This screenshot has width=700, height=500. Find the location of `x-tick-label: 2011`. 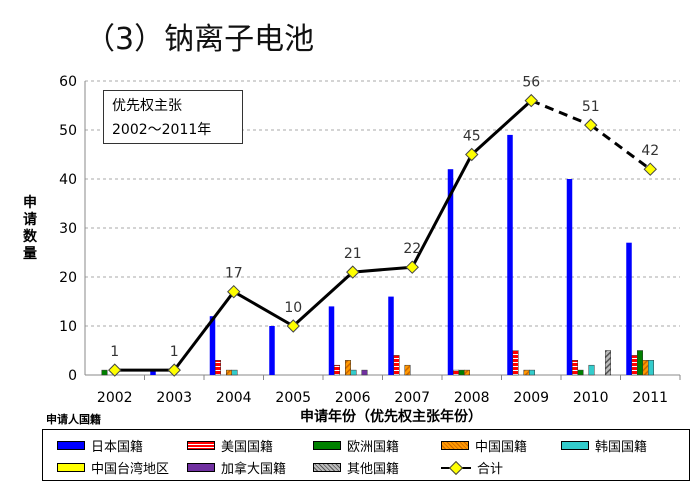

x-tick-label: 2011 is located at coordinates (650, 398).